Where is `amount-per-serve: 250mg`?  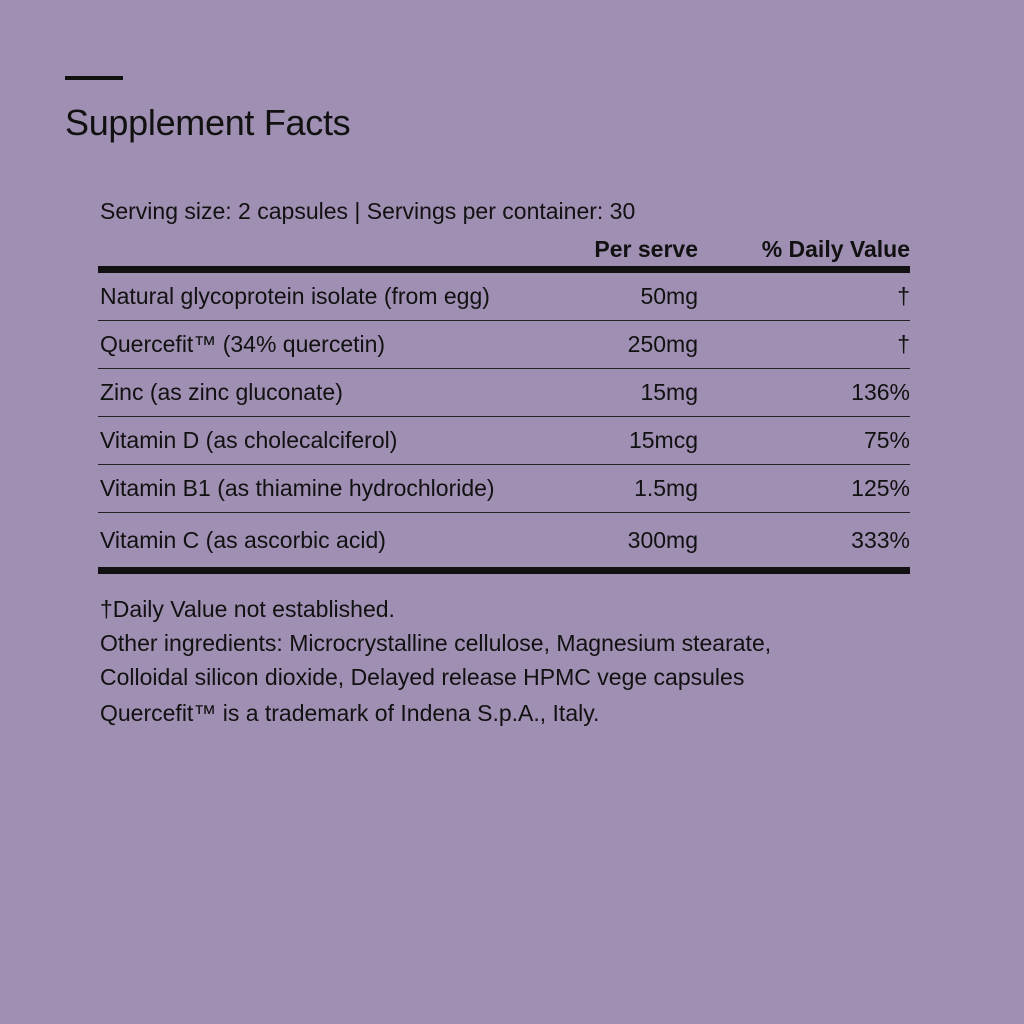
amount-per-serve: 250mg is located at coordinates (662, 344).